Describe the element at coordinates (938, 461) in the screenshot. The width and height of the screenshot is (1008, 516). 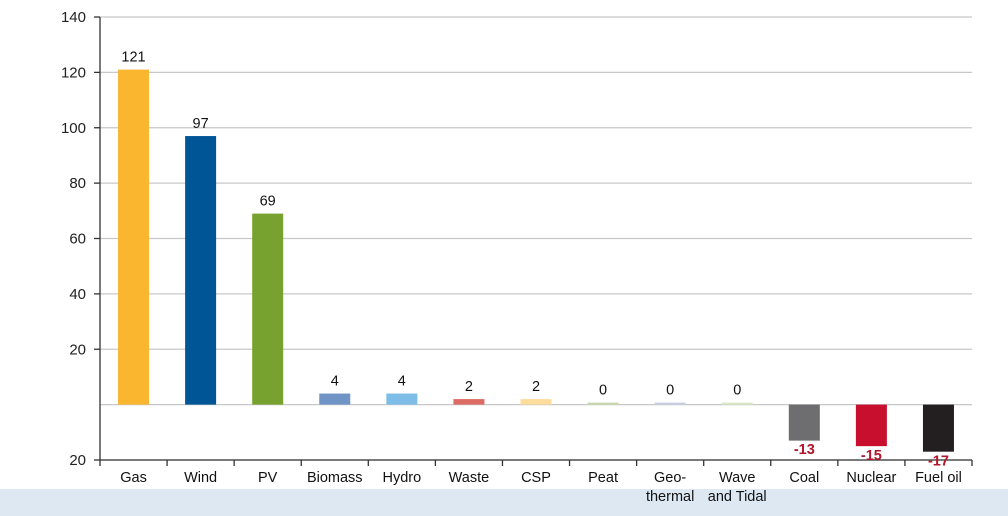
I see `data-label: -17` at that location.